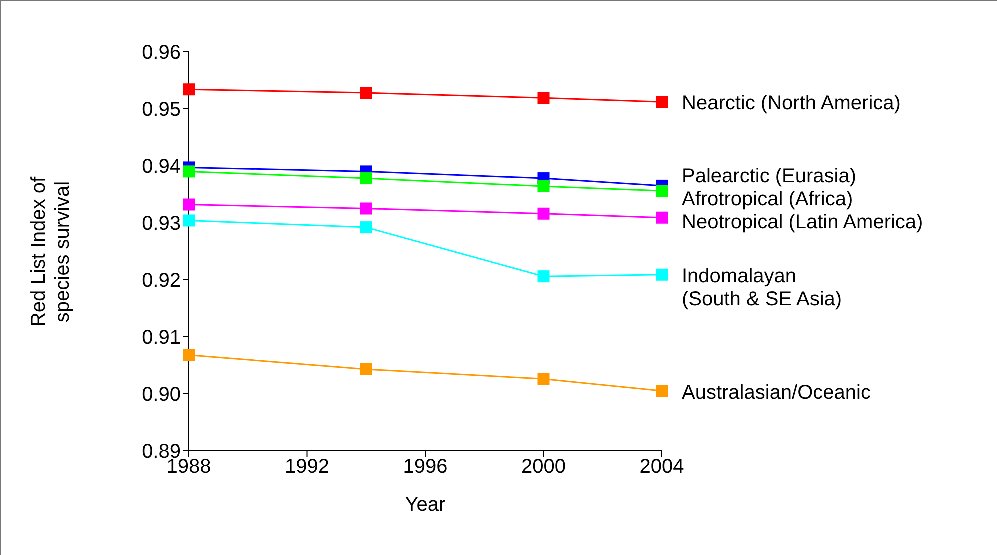 The image size is (997, 555). Describe the element at coordinates (776, 393) in the screenshot. I see `series-label: Australasian/Oceanic` at that location.